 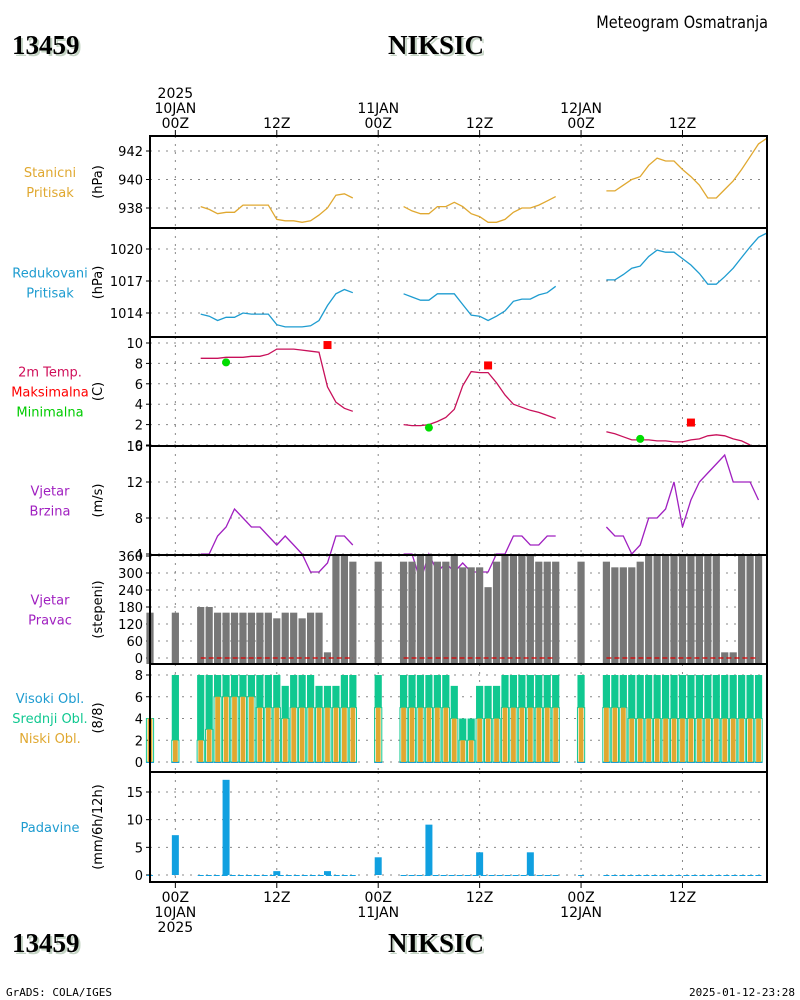 I want to click on panel-wind-direction: 0 60 120 180 240 300 360 (stepeni) Vjetar Pravac, so click(x=398, y=608).